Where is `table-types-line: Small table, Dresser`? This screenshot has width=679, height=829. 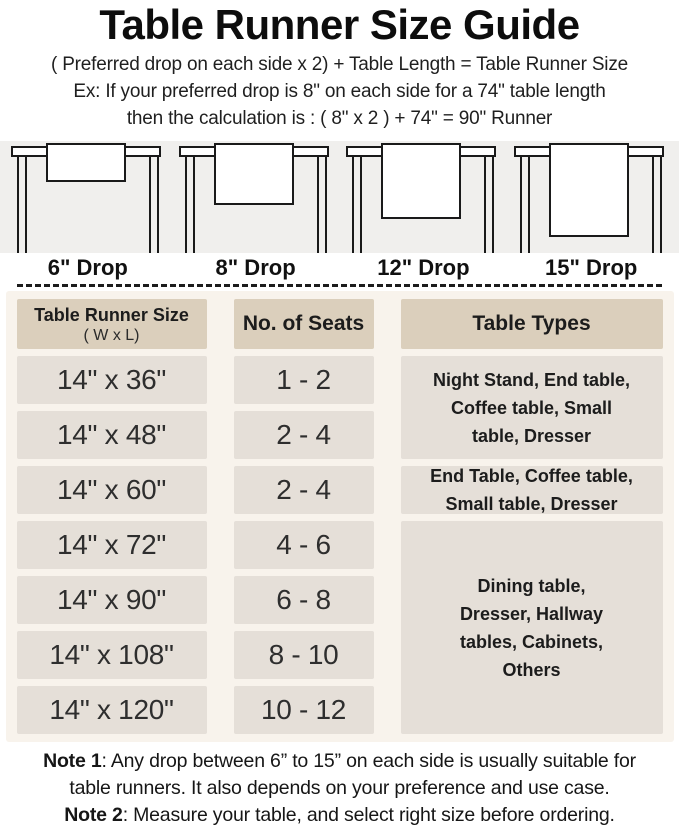 table-types-line: Small table, Dresser is located at coordinates (531, 504).